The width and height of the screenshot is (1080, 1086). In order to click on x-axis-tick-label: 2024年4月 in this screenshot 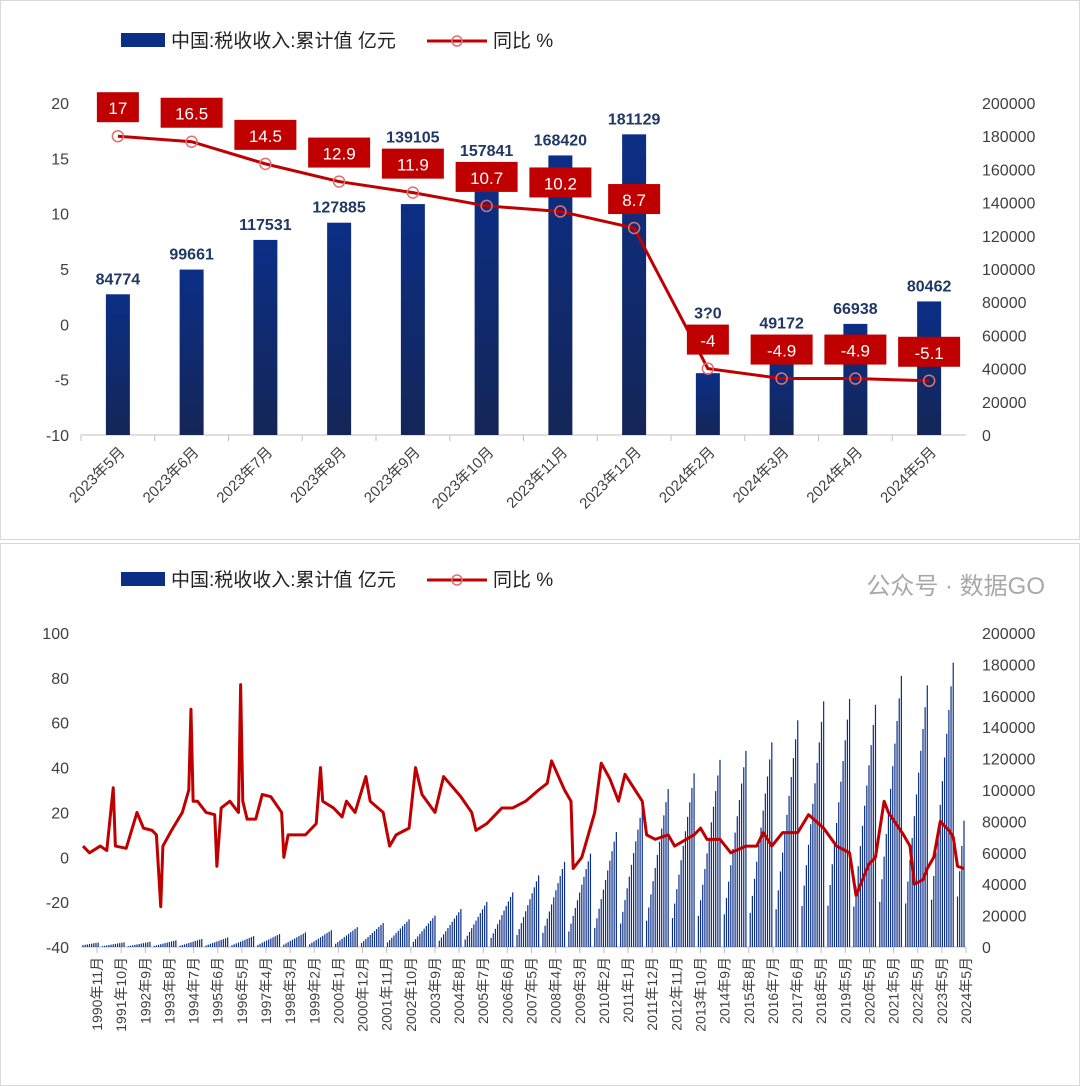, I will do `click(834, 475)`.